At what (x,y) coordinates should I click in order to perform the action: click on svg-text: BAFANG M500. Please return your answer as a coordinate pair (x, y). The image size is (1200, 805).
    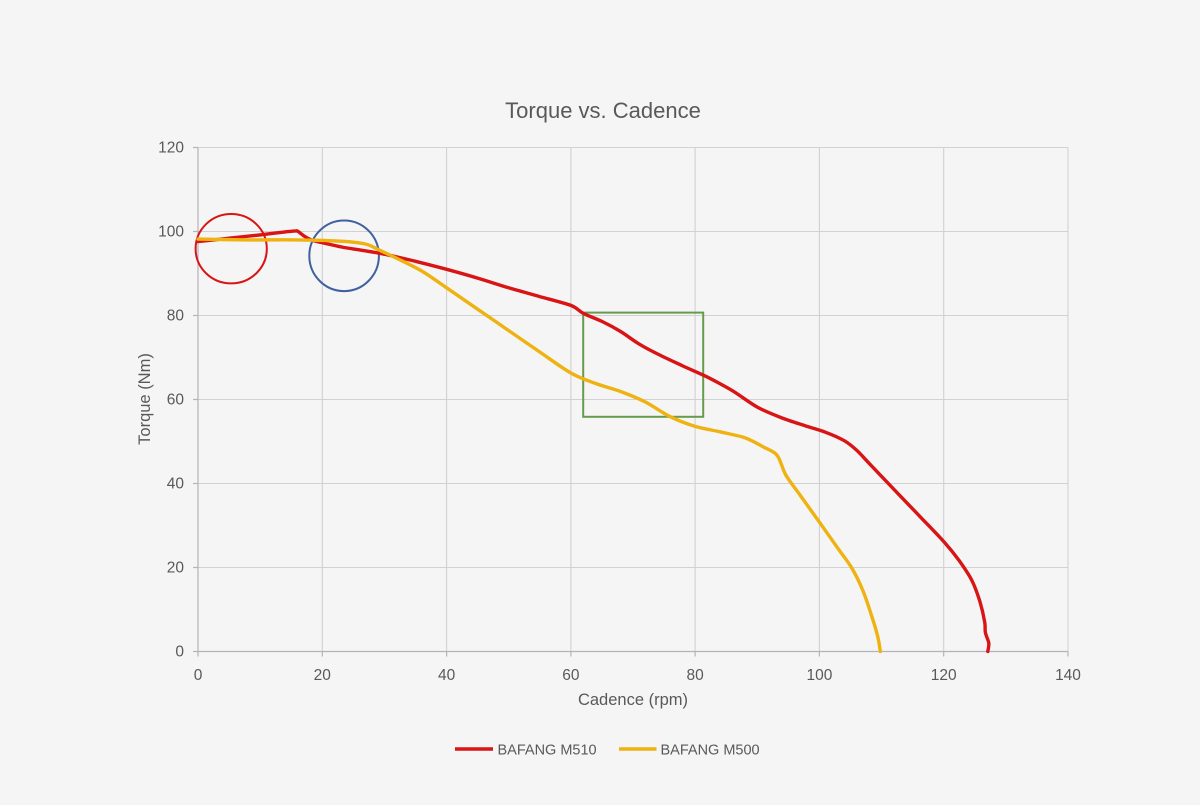
    Looking at the image, I should click on (710, 751).